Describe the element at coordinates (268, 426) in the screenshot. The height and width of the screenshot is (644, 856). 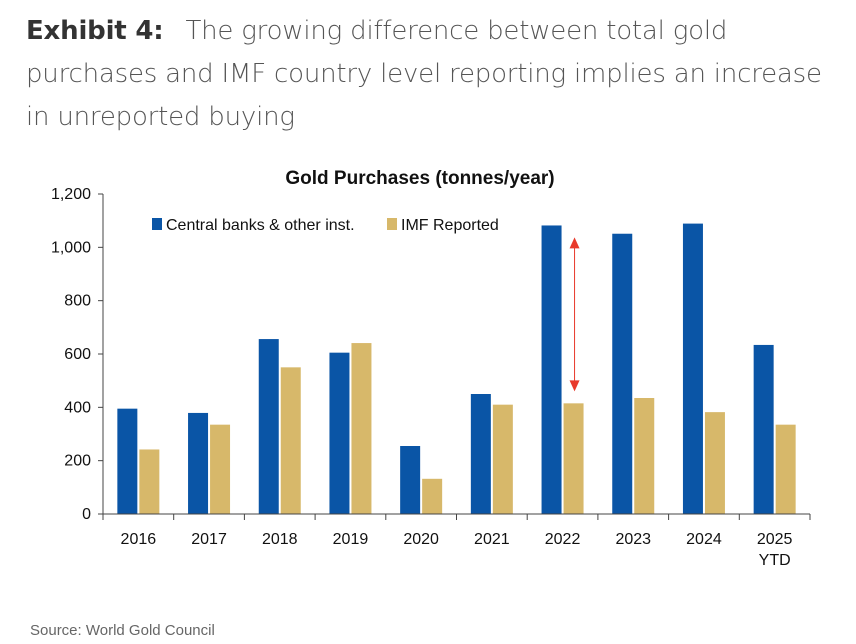
I see `central-banks-bar-2018` at that location.